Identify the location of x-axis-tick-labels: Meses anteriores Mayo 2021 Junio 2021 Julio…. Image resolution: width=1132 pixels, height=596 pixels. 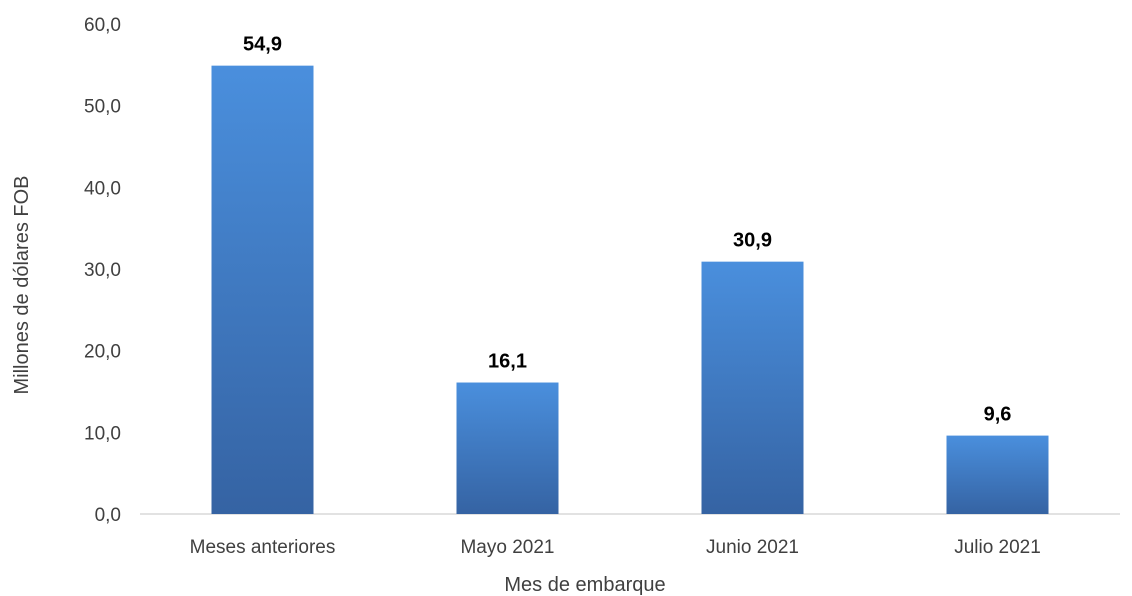
(615, 547).